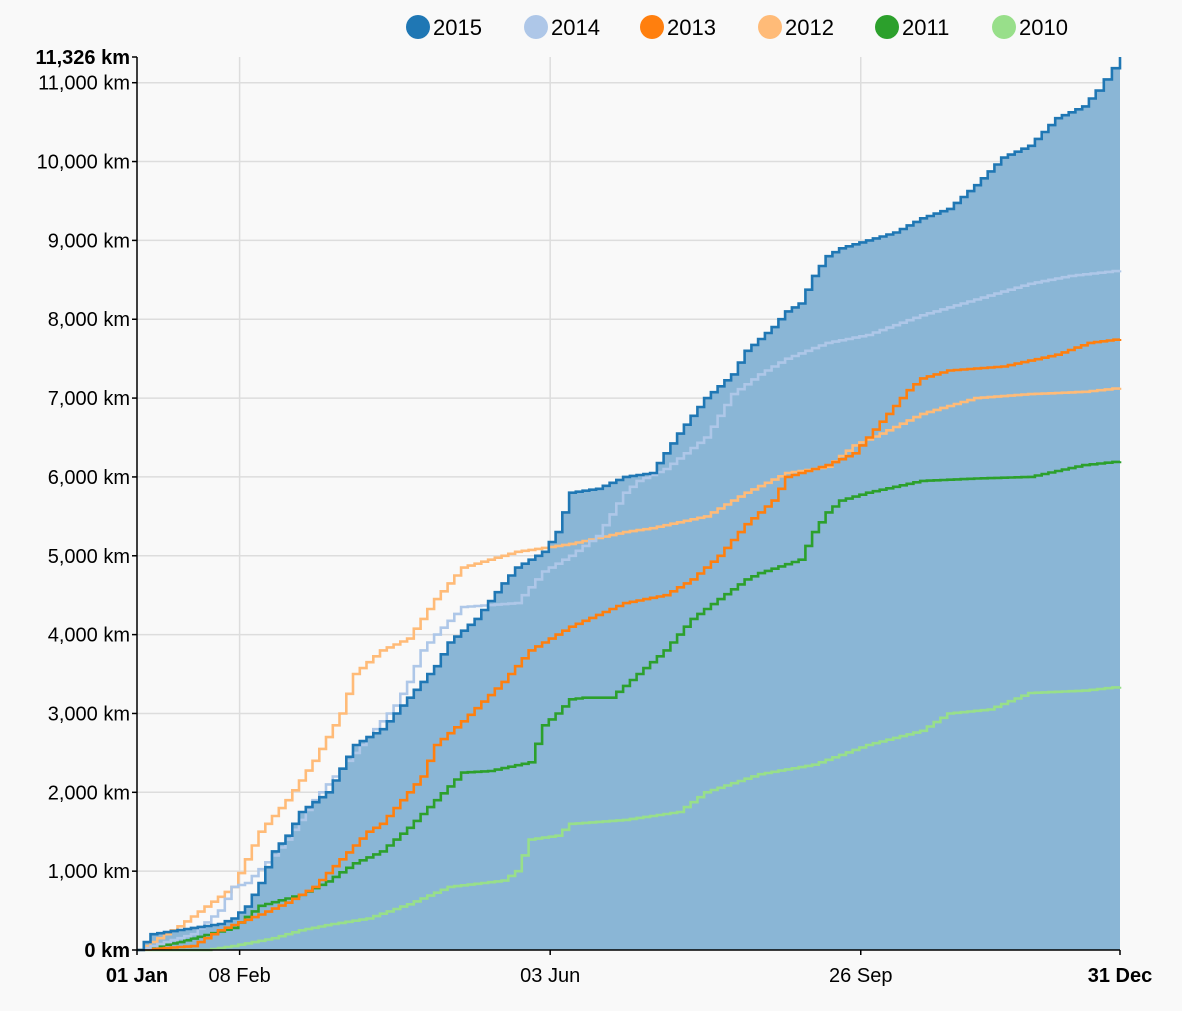 This screenshot has height=1011, width=1182. What do you see at coordinates (737, 27) in the screenshot?
I see `legend: 2015 2014 2013 2012 2011 2010` at bounding box center [737, 27].